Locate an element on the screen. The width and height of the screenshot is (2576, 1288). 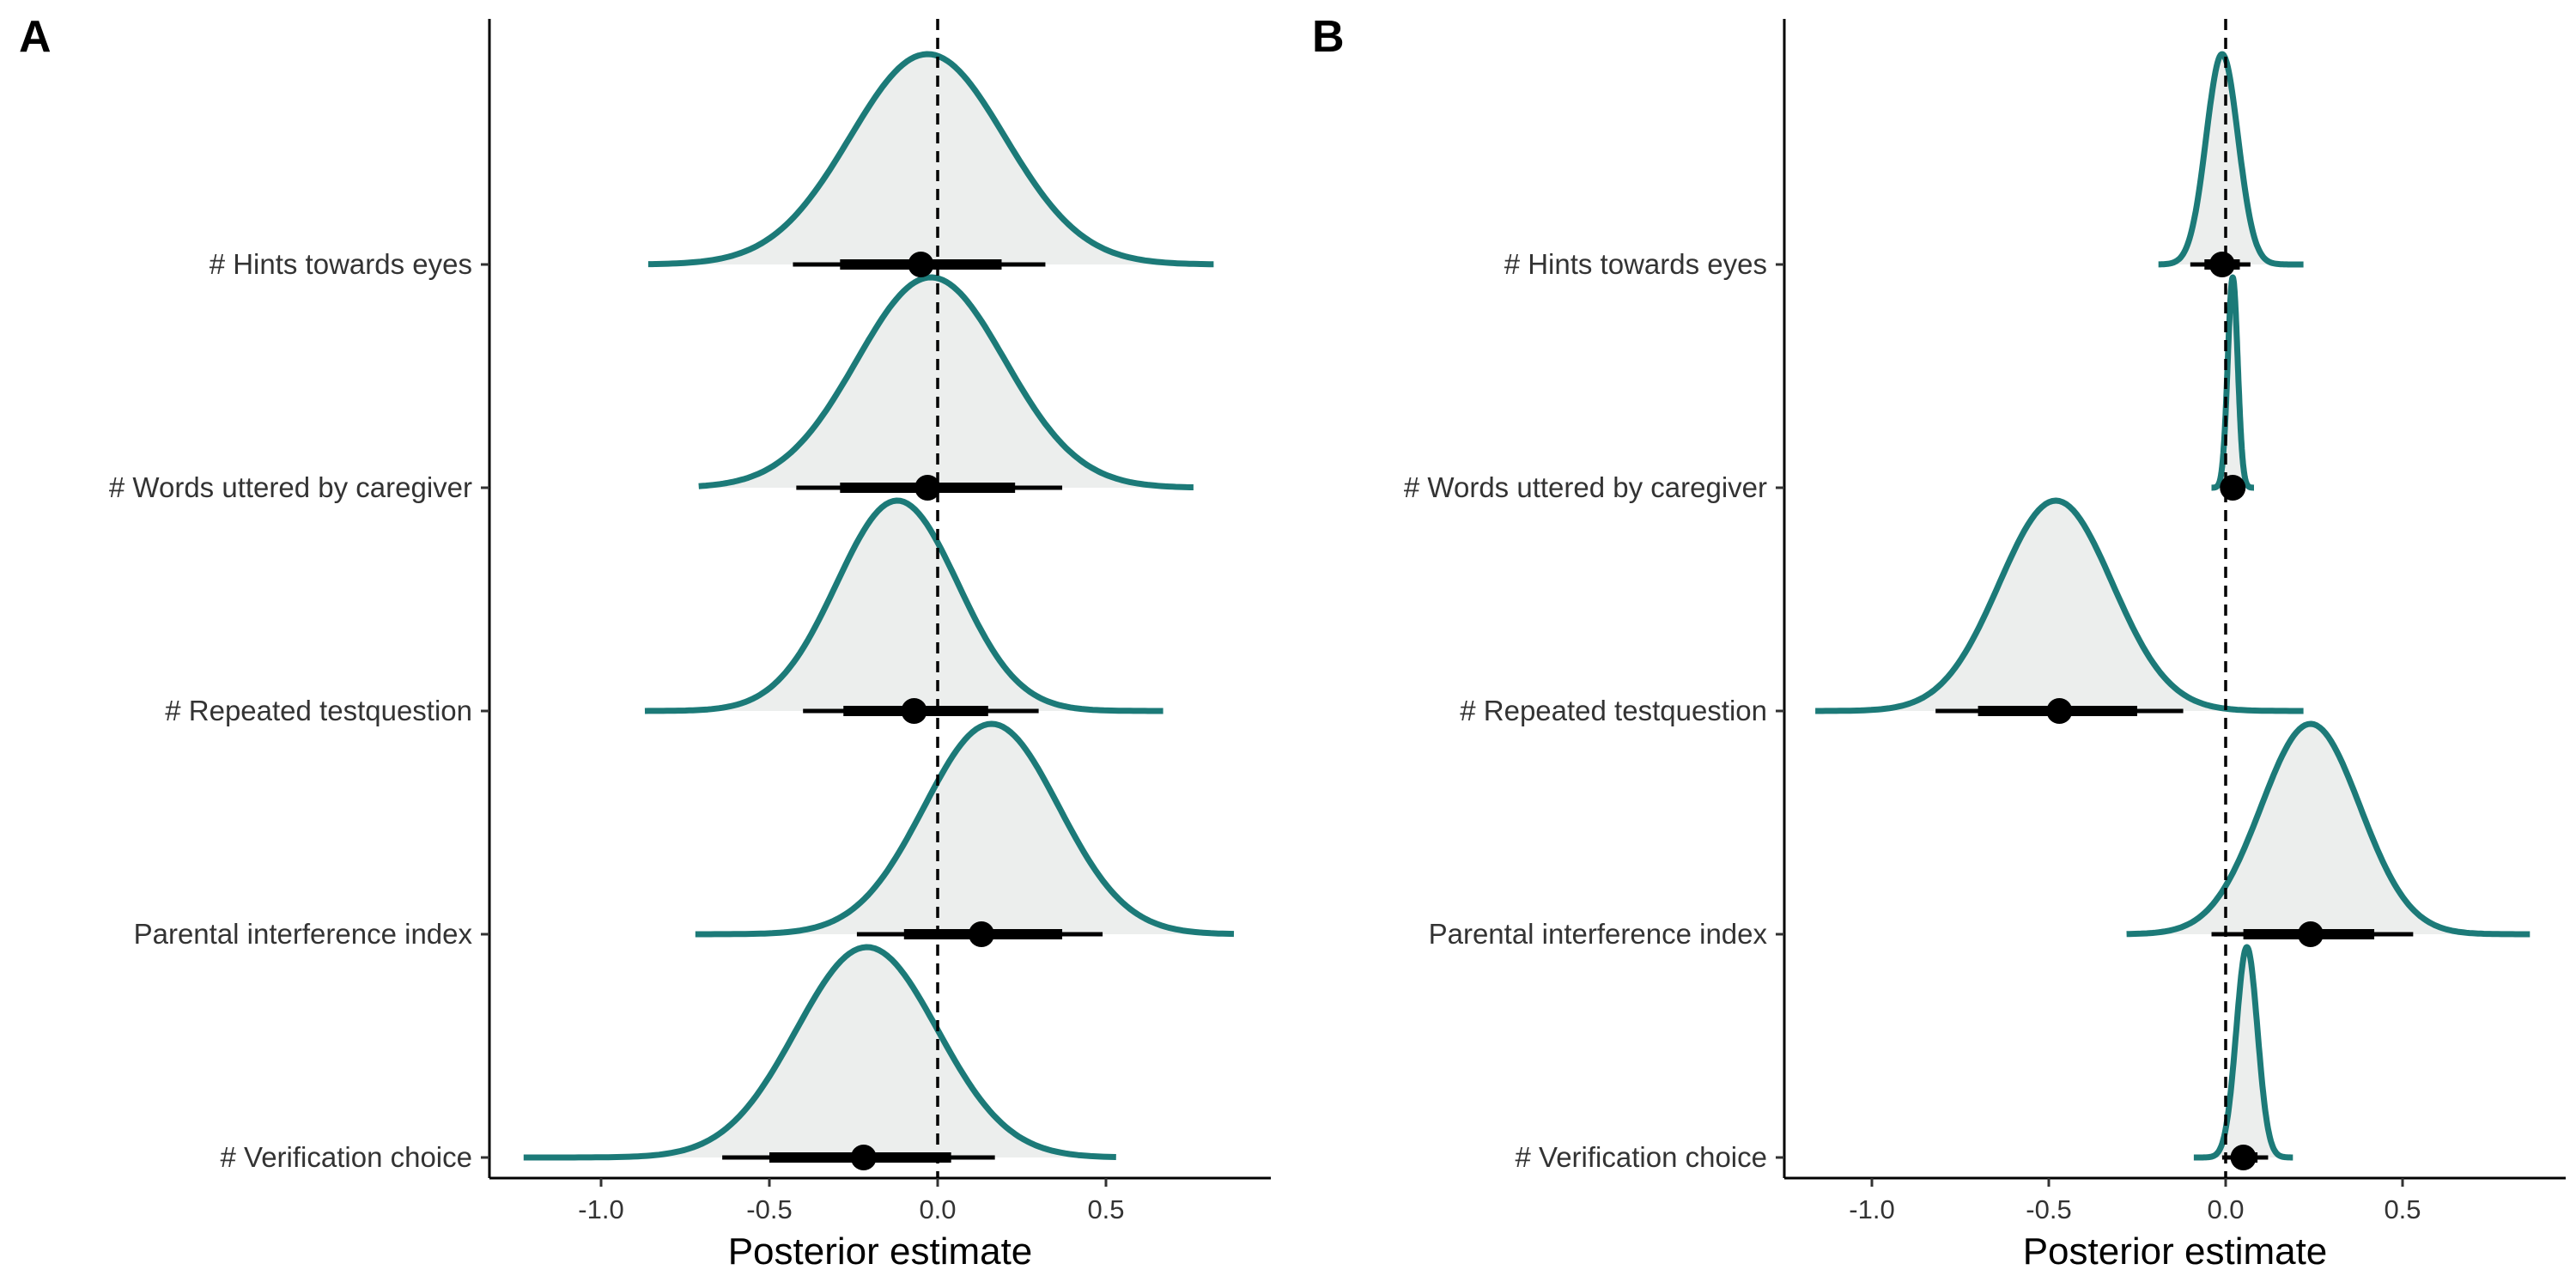
panel-letter: B is located at coordinates (1328, 37).